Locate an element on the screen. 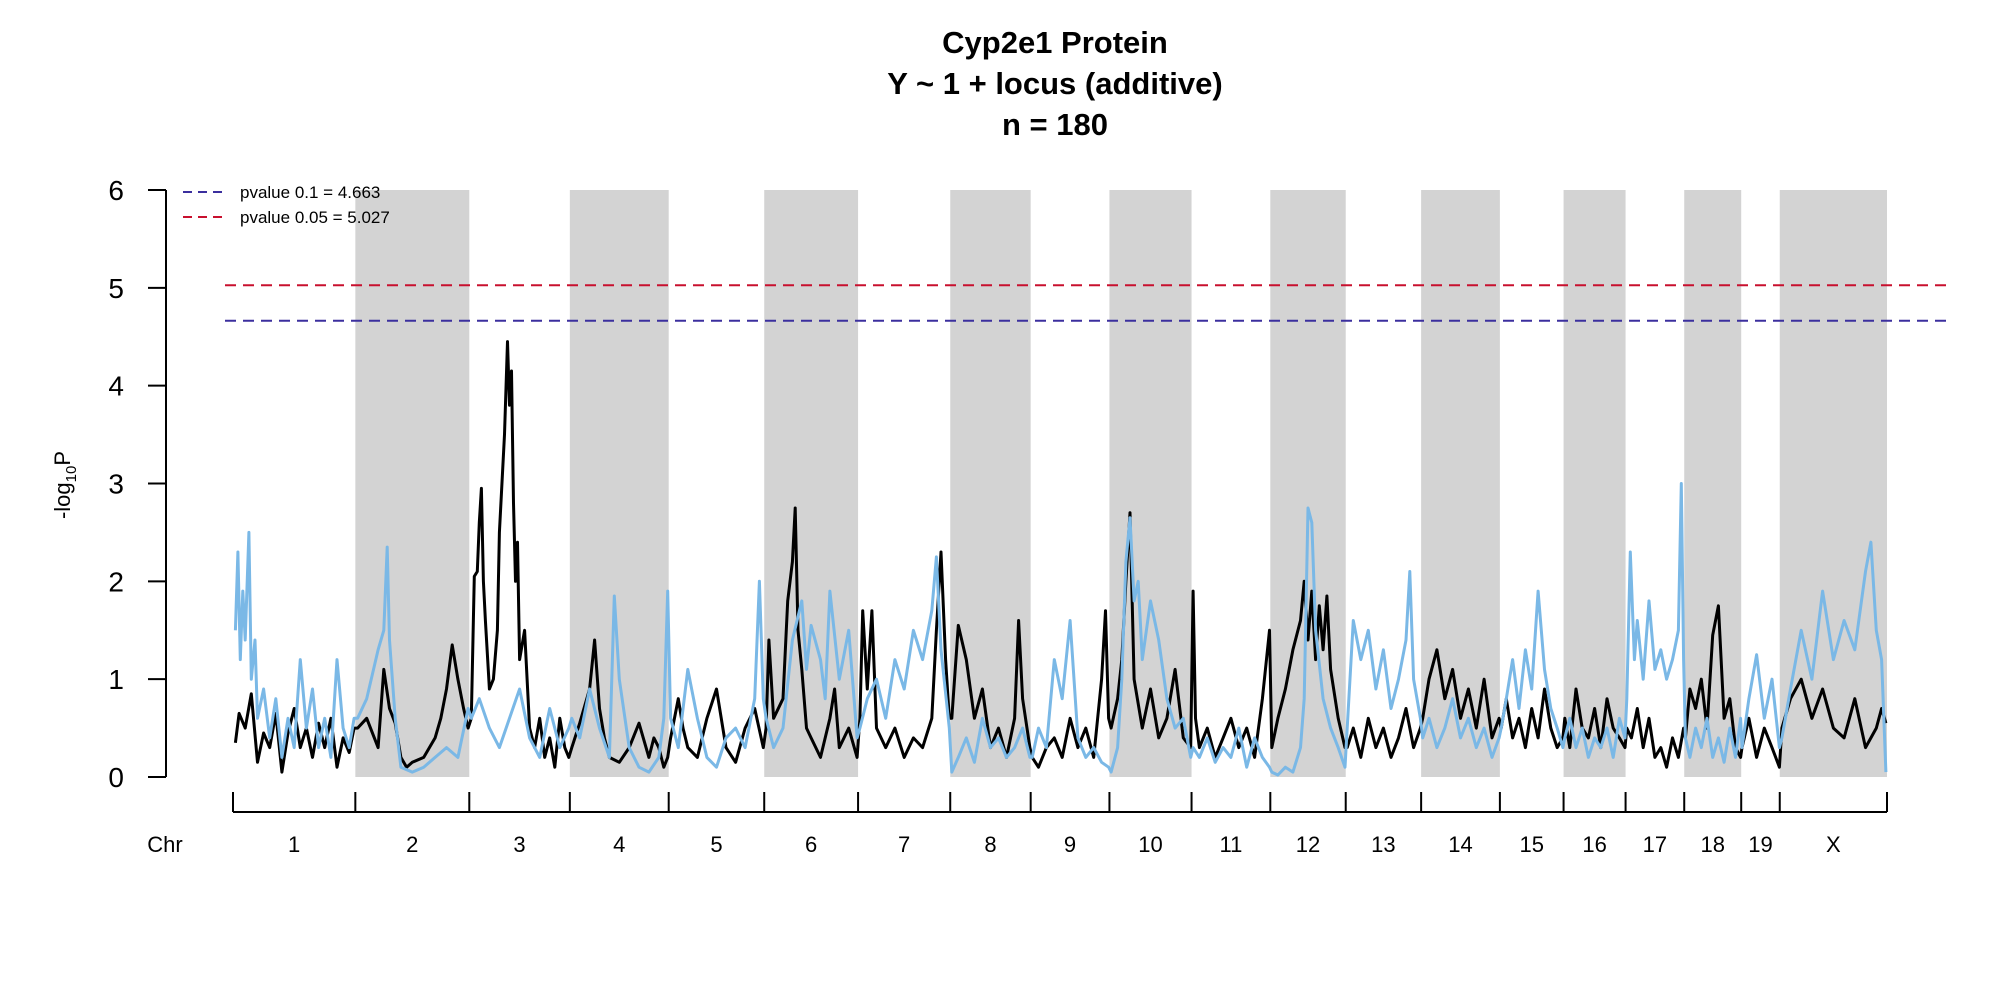 The height and width of the screenshot is (1000, 2000). chr-label-5: 5 is located at coordinates (716, 844).